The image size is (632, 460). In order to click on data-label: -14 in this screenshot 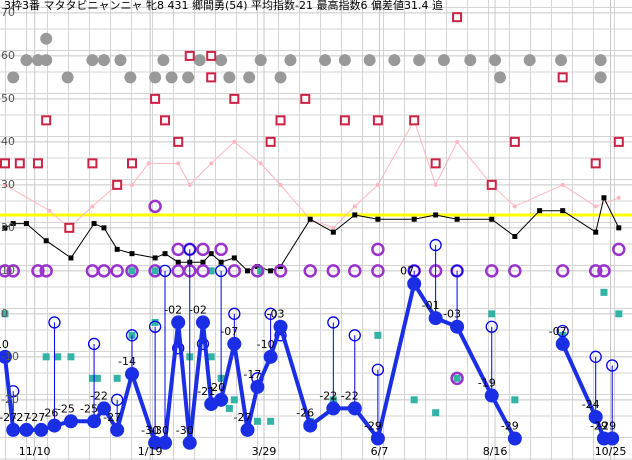, I will do `click(127, 361)`.